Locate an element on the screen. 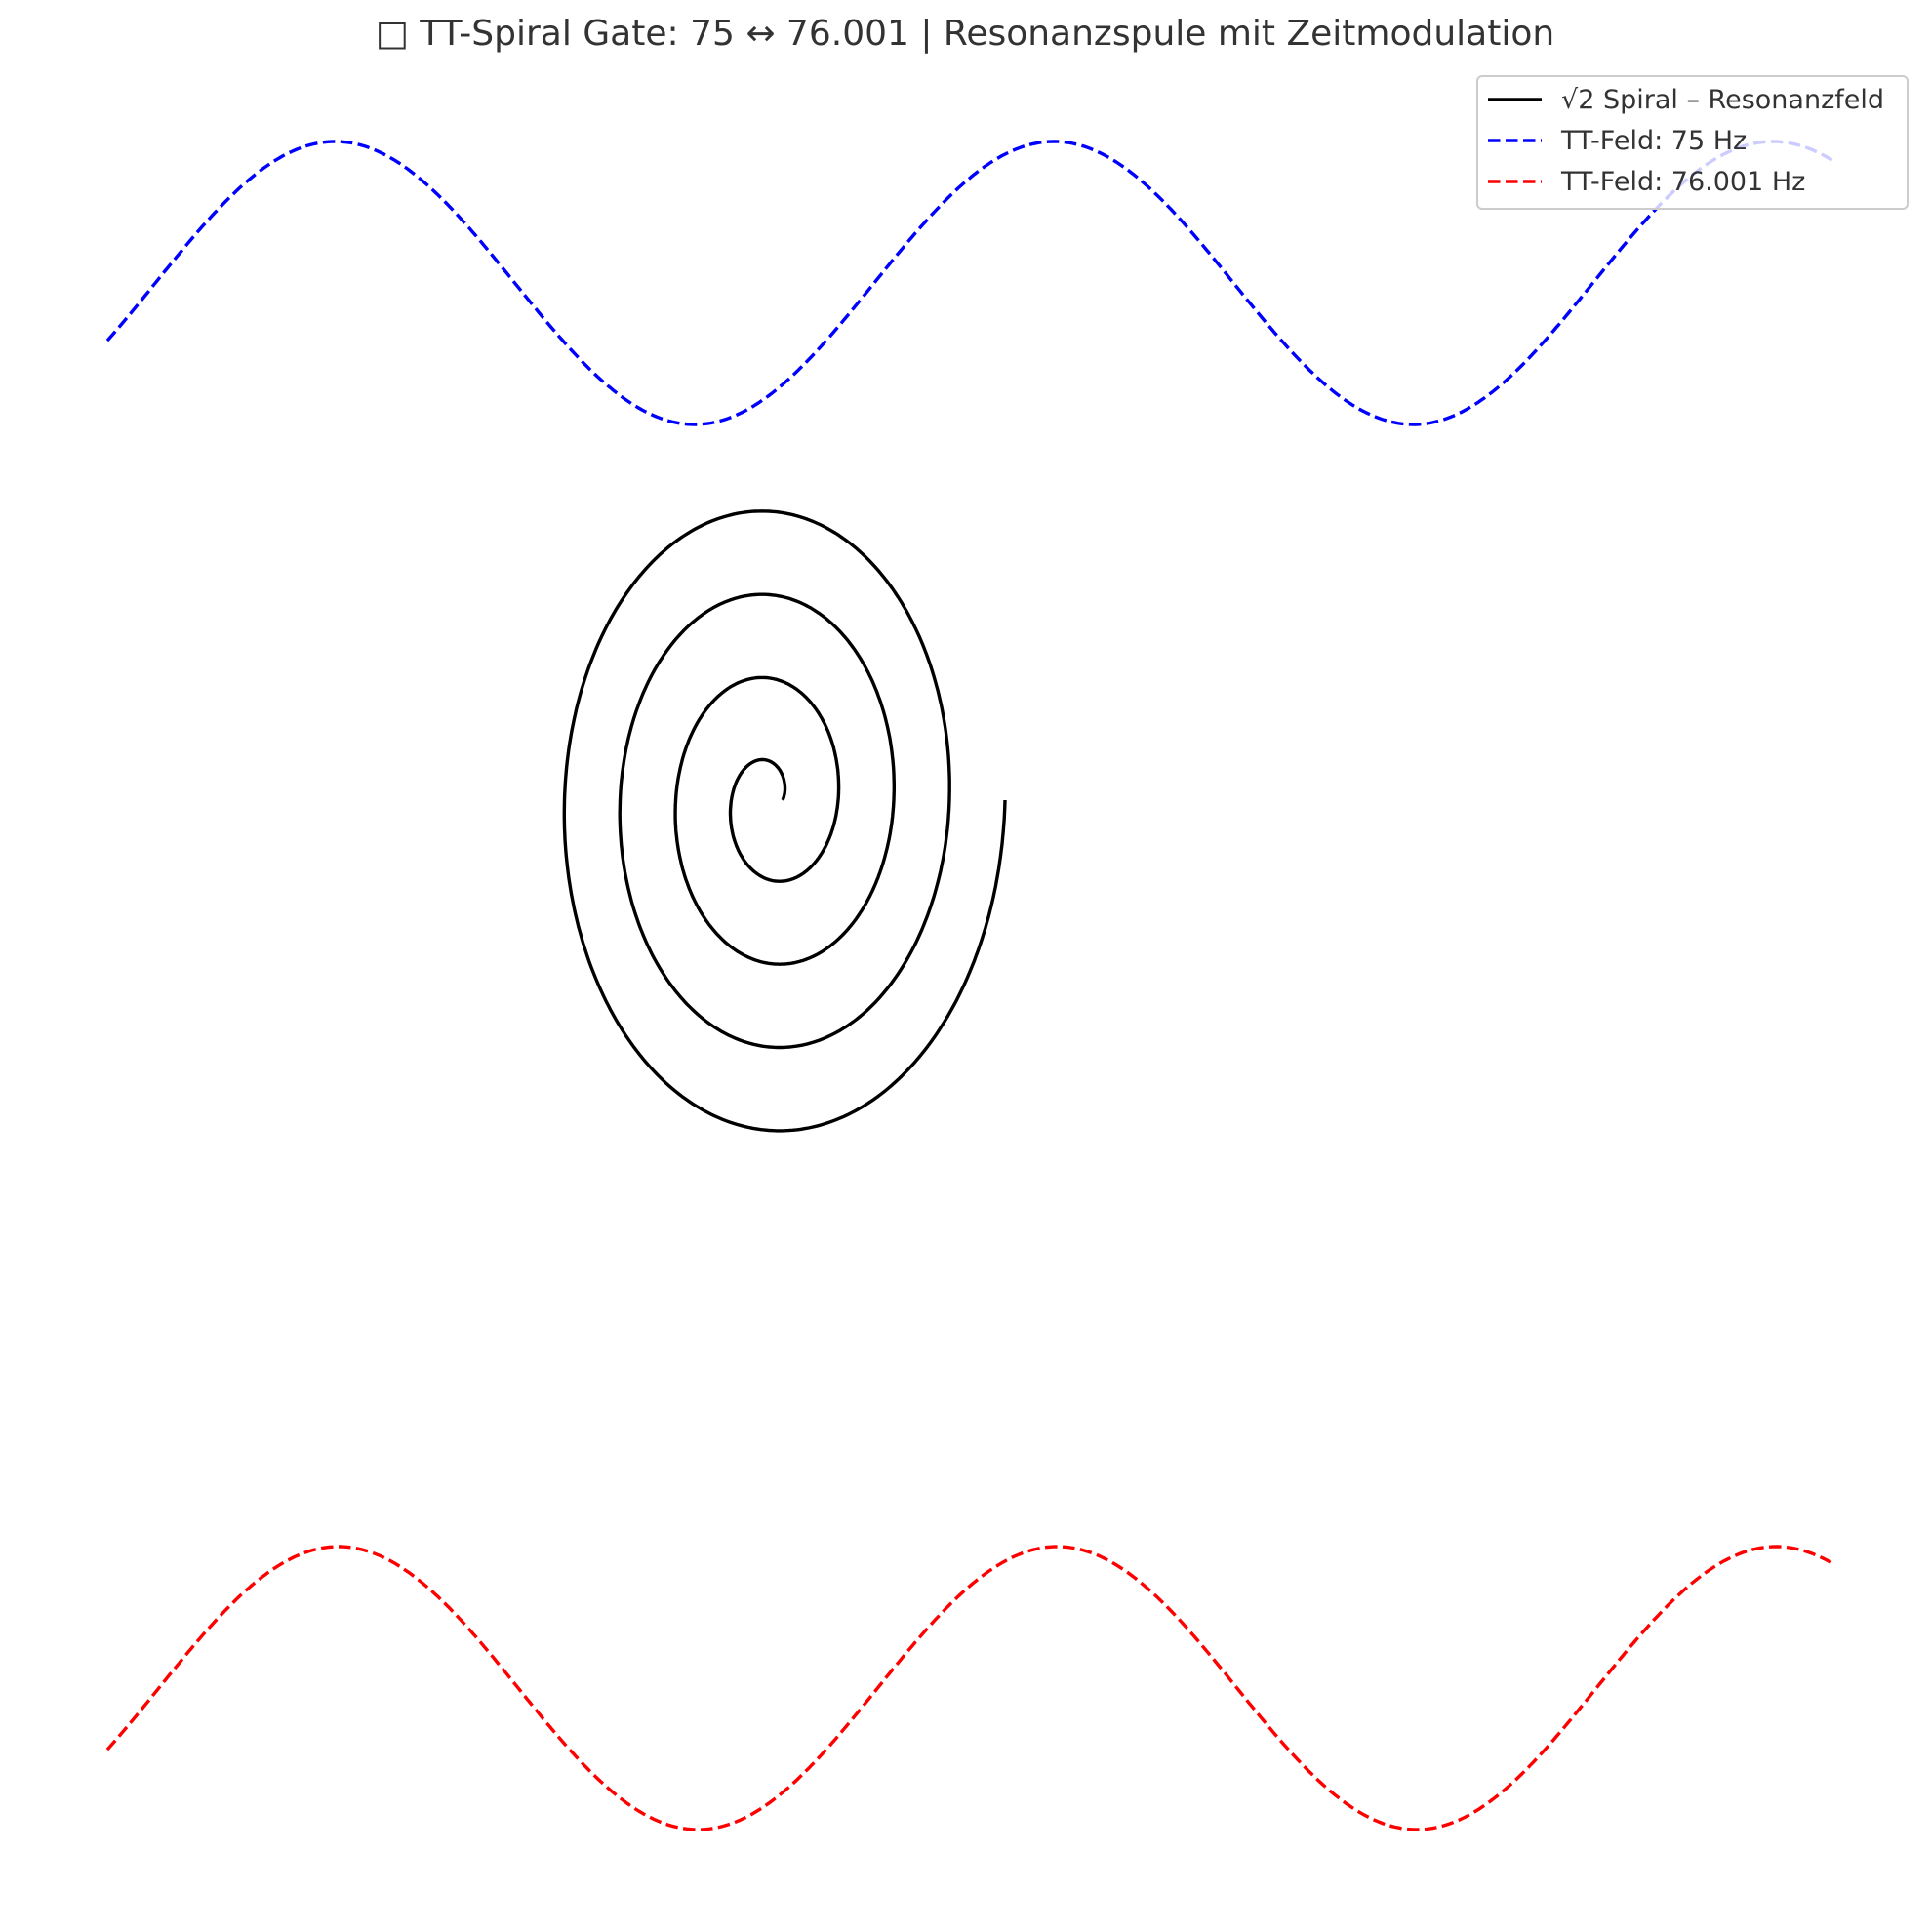  legend-label-tt-feld-76001: TT-Feld: 76.001 Hz is located at coordinates (1682, 182).